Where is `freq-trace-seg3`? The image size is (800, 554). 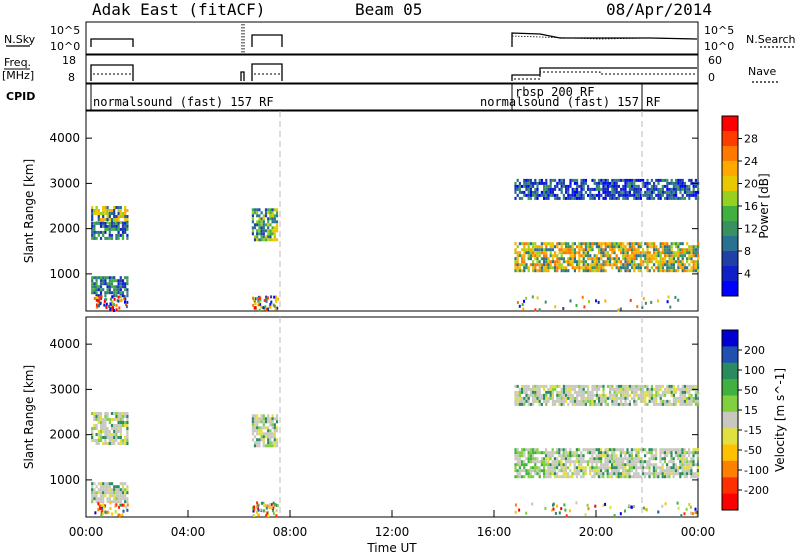 freq-trace-seg3 is located at coordinates (267, 72).